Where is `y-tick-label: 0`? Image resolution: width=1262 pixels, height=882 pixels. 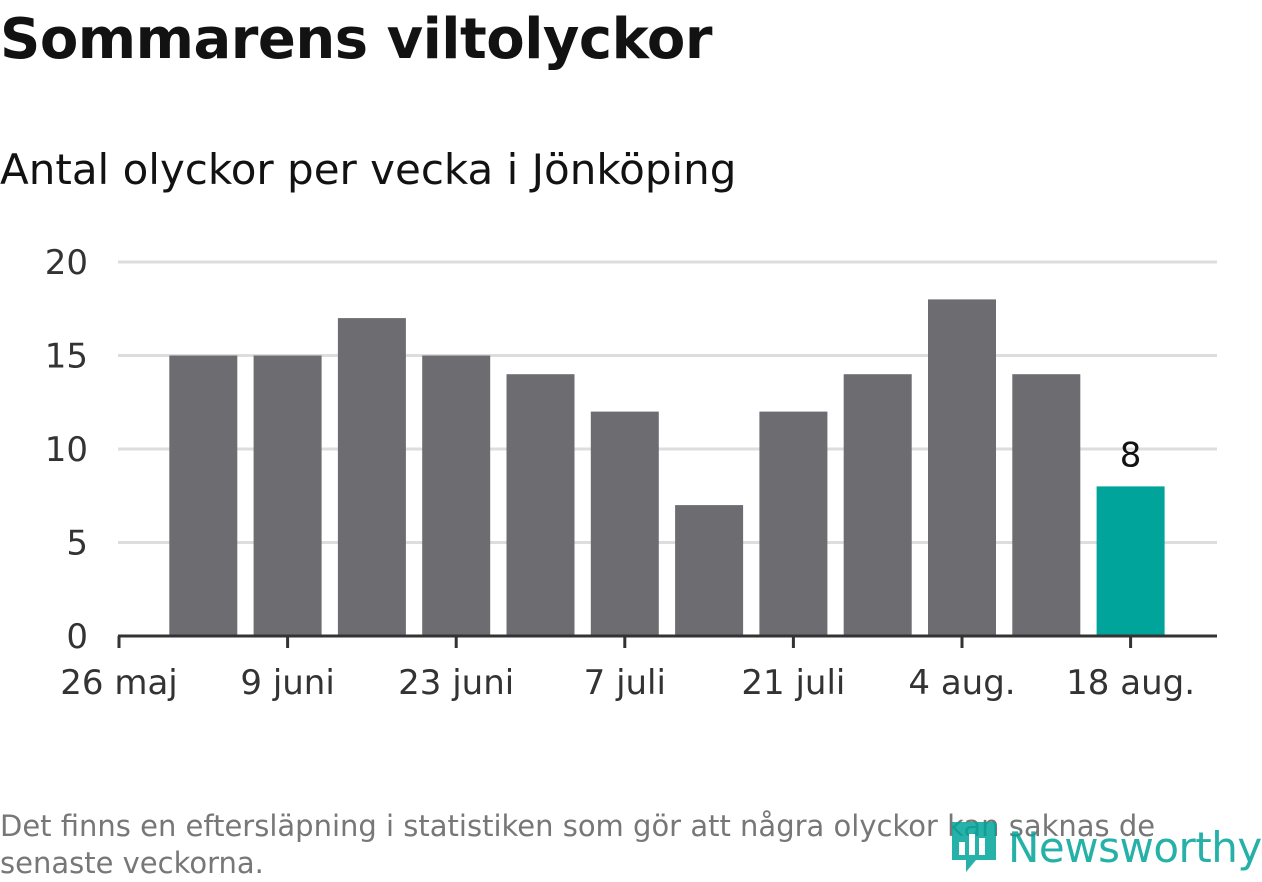
y-tick-label: 0 is located at coordinates (77, 637).